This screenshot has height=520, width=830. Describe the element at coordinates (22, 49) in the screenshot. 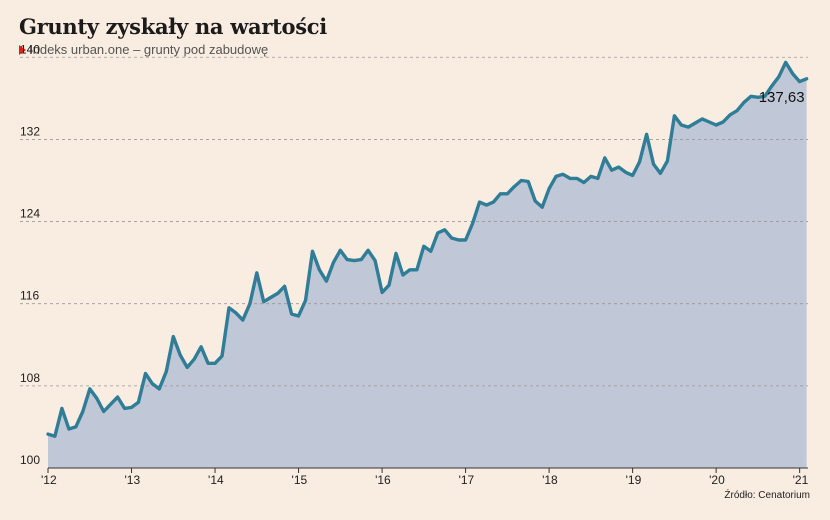

I see `triangle-marker-icon` at that location.